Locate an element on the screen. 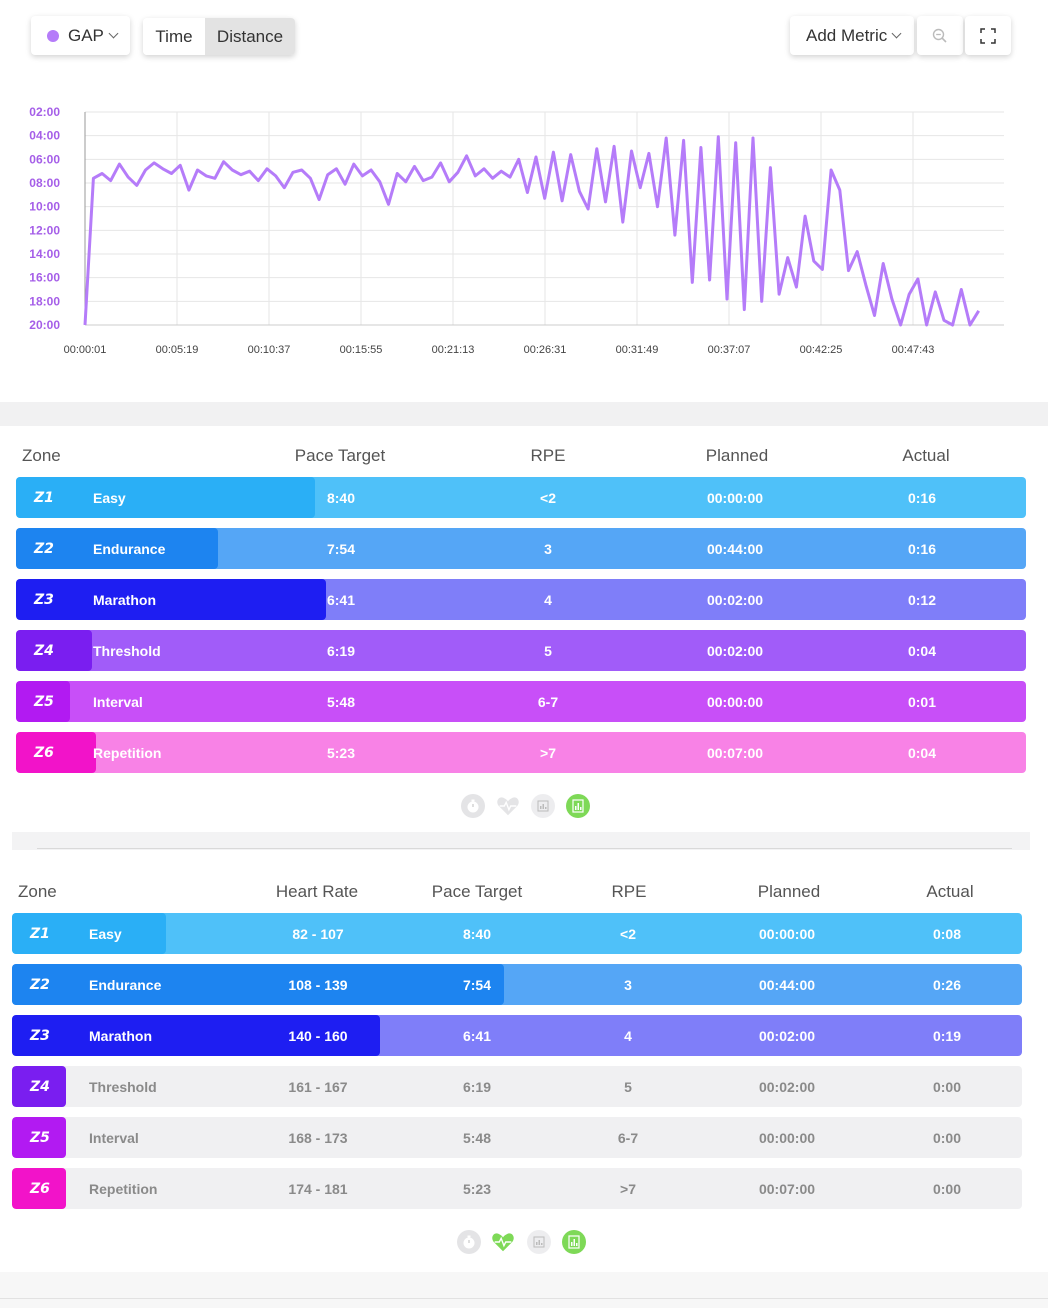 This screenshot has height=1308, width=1048. zone-rpe: 5 is located at coordinates (548, 650).